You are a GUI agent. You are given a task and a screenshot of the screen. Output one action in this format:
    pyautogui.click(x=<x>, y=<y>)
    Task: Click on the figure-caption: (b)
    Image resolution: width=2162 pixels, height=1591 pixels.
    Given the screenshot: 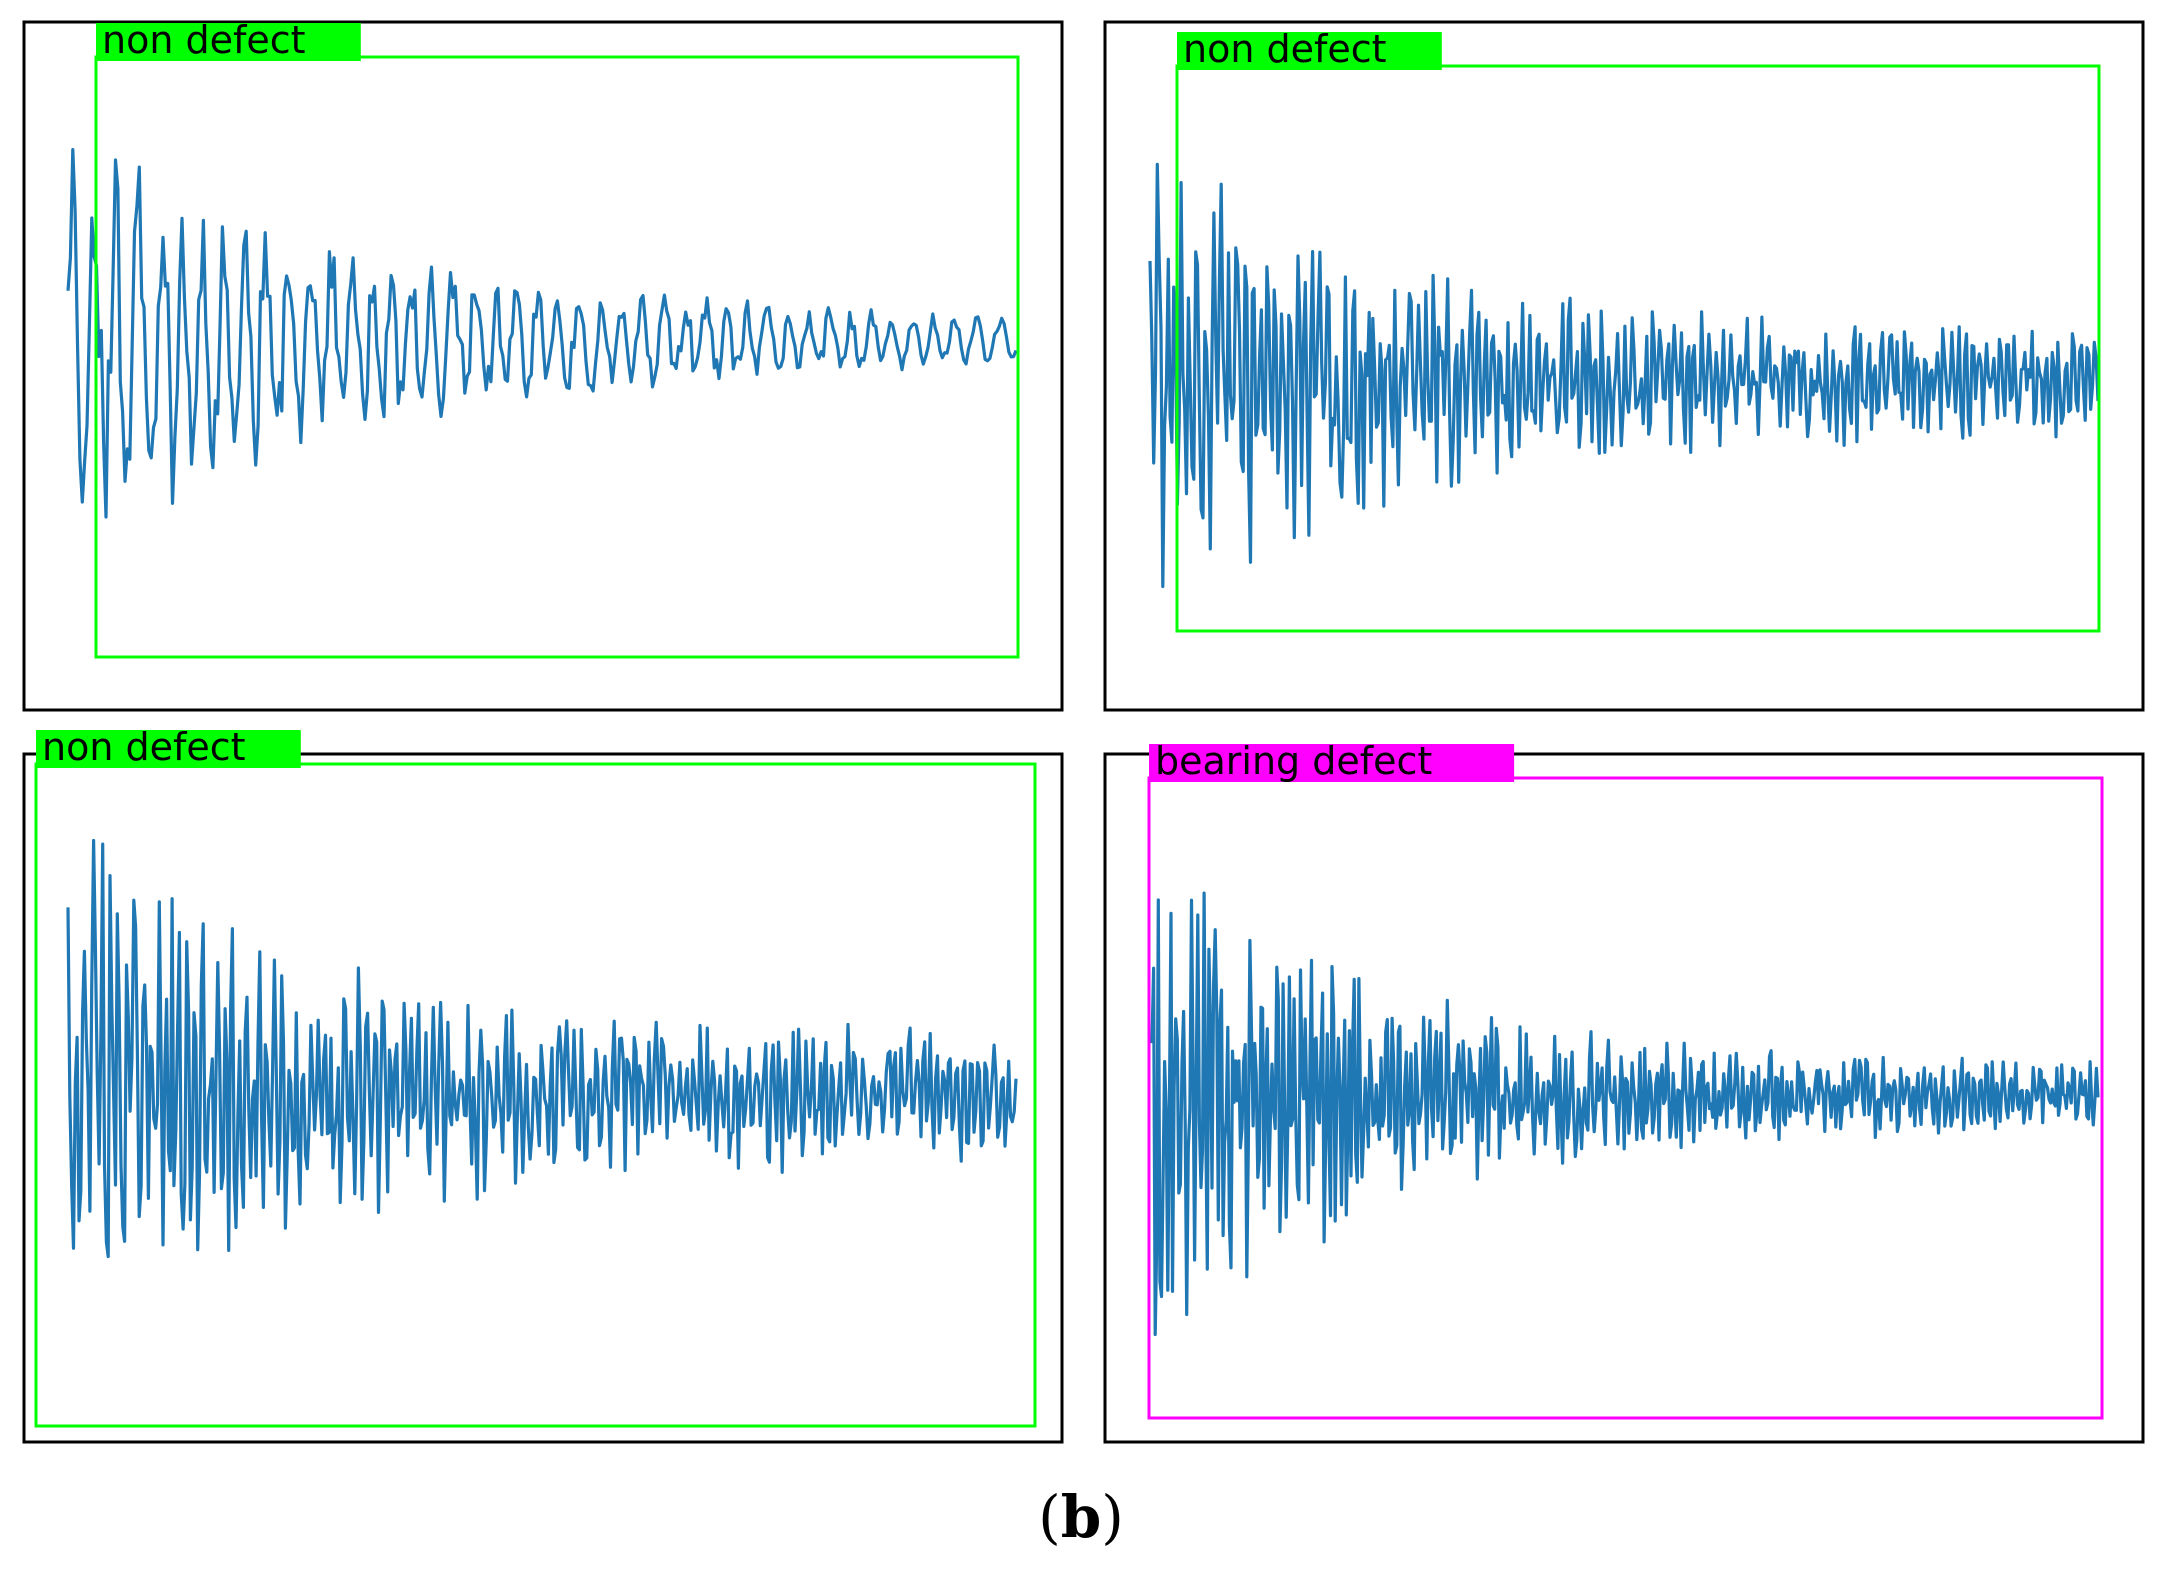 What is the action you would take?
    pyautogui.click(x=1081, y=1517)
    